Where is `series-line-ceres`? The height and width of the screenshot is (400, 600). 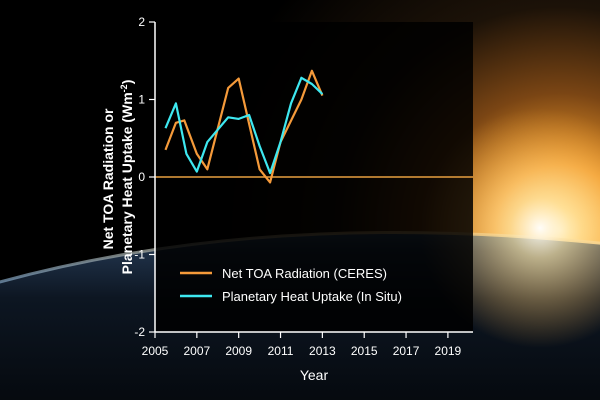
series-line-ceres is located at coordinates (244, 126).